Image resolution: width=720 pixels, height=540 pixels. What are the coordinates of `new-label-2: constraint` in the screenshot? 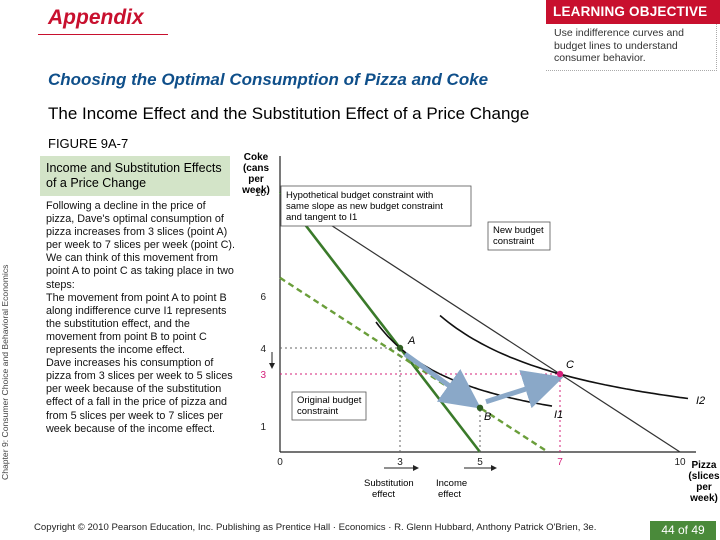 It's located at (514, 241).